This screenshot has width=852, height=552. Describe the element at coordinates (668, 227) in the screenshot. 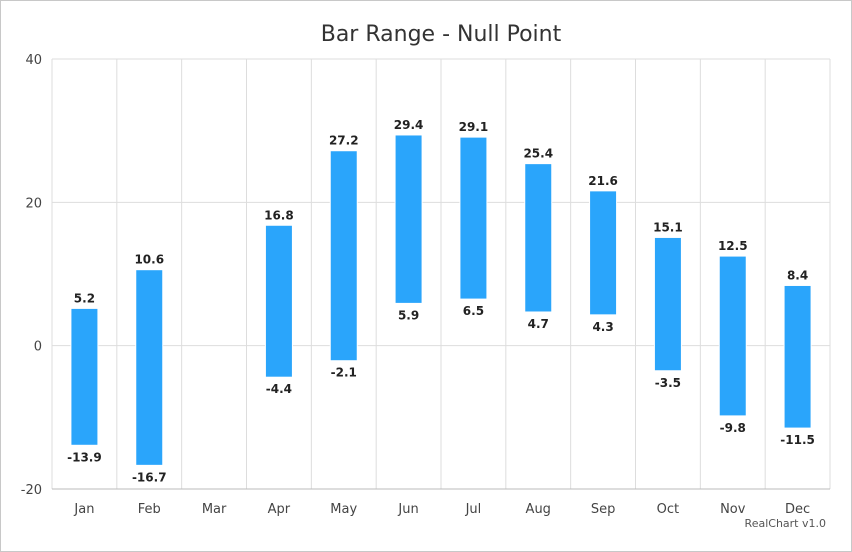

I see `high-value-label: 15.1` at that location.